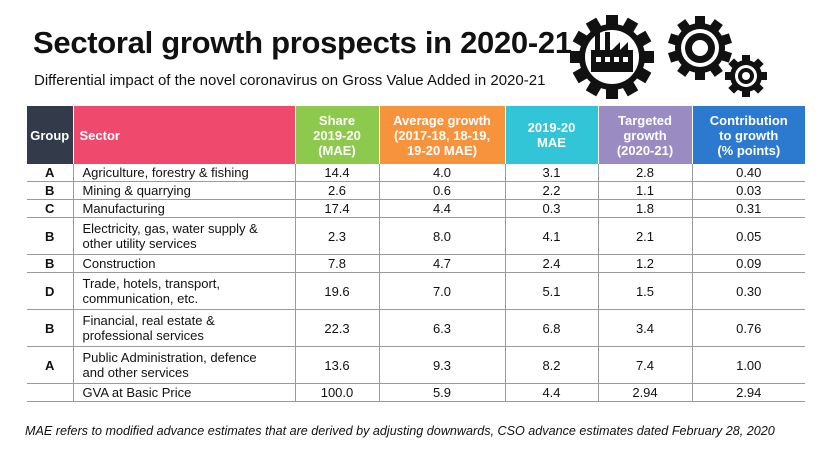 The width and height of the screenshot is (823, 449). I want to click on small-gear-icon, so click(746, 76).